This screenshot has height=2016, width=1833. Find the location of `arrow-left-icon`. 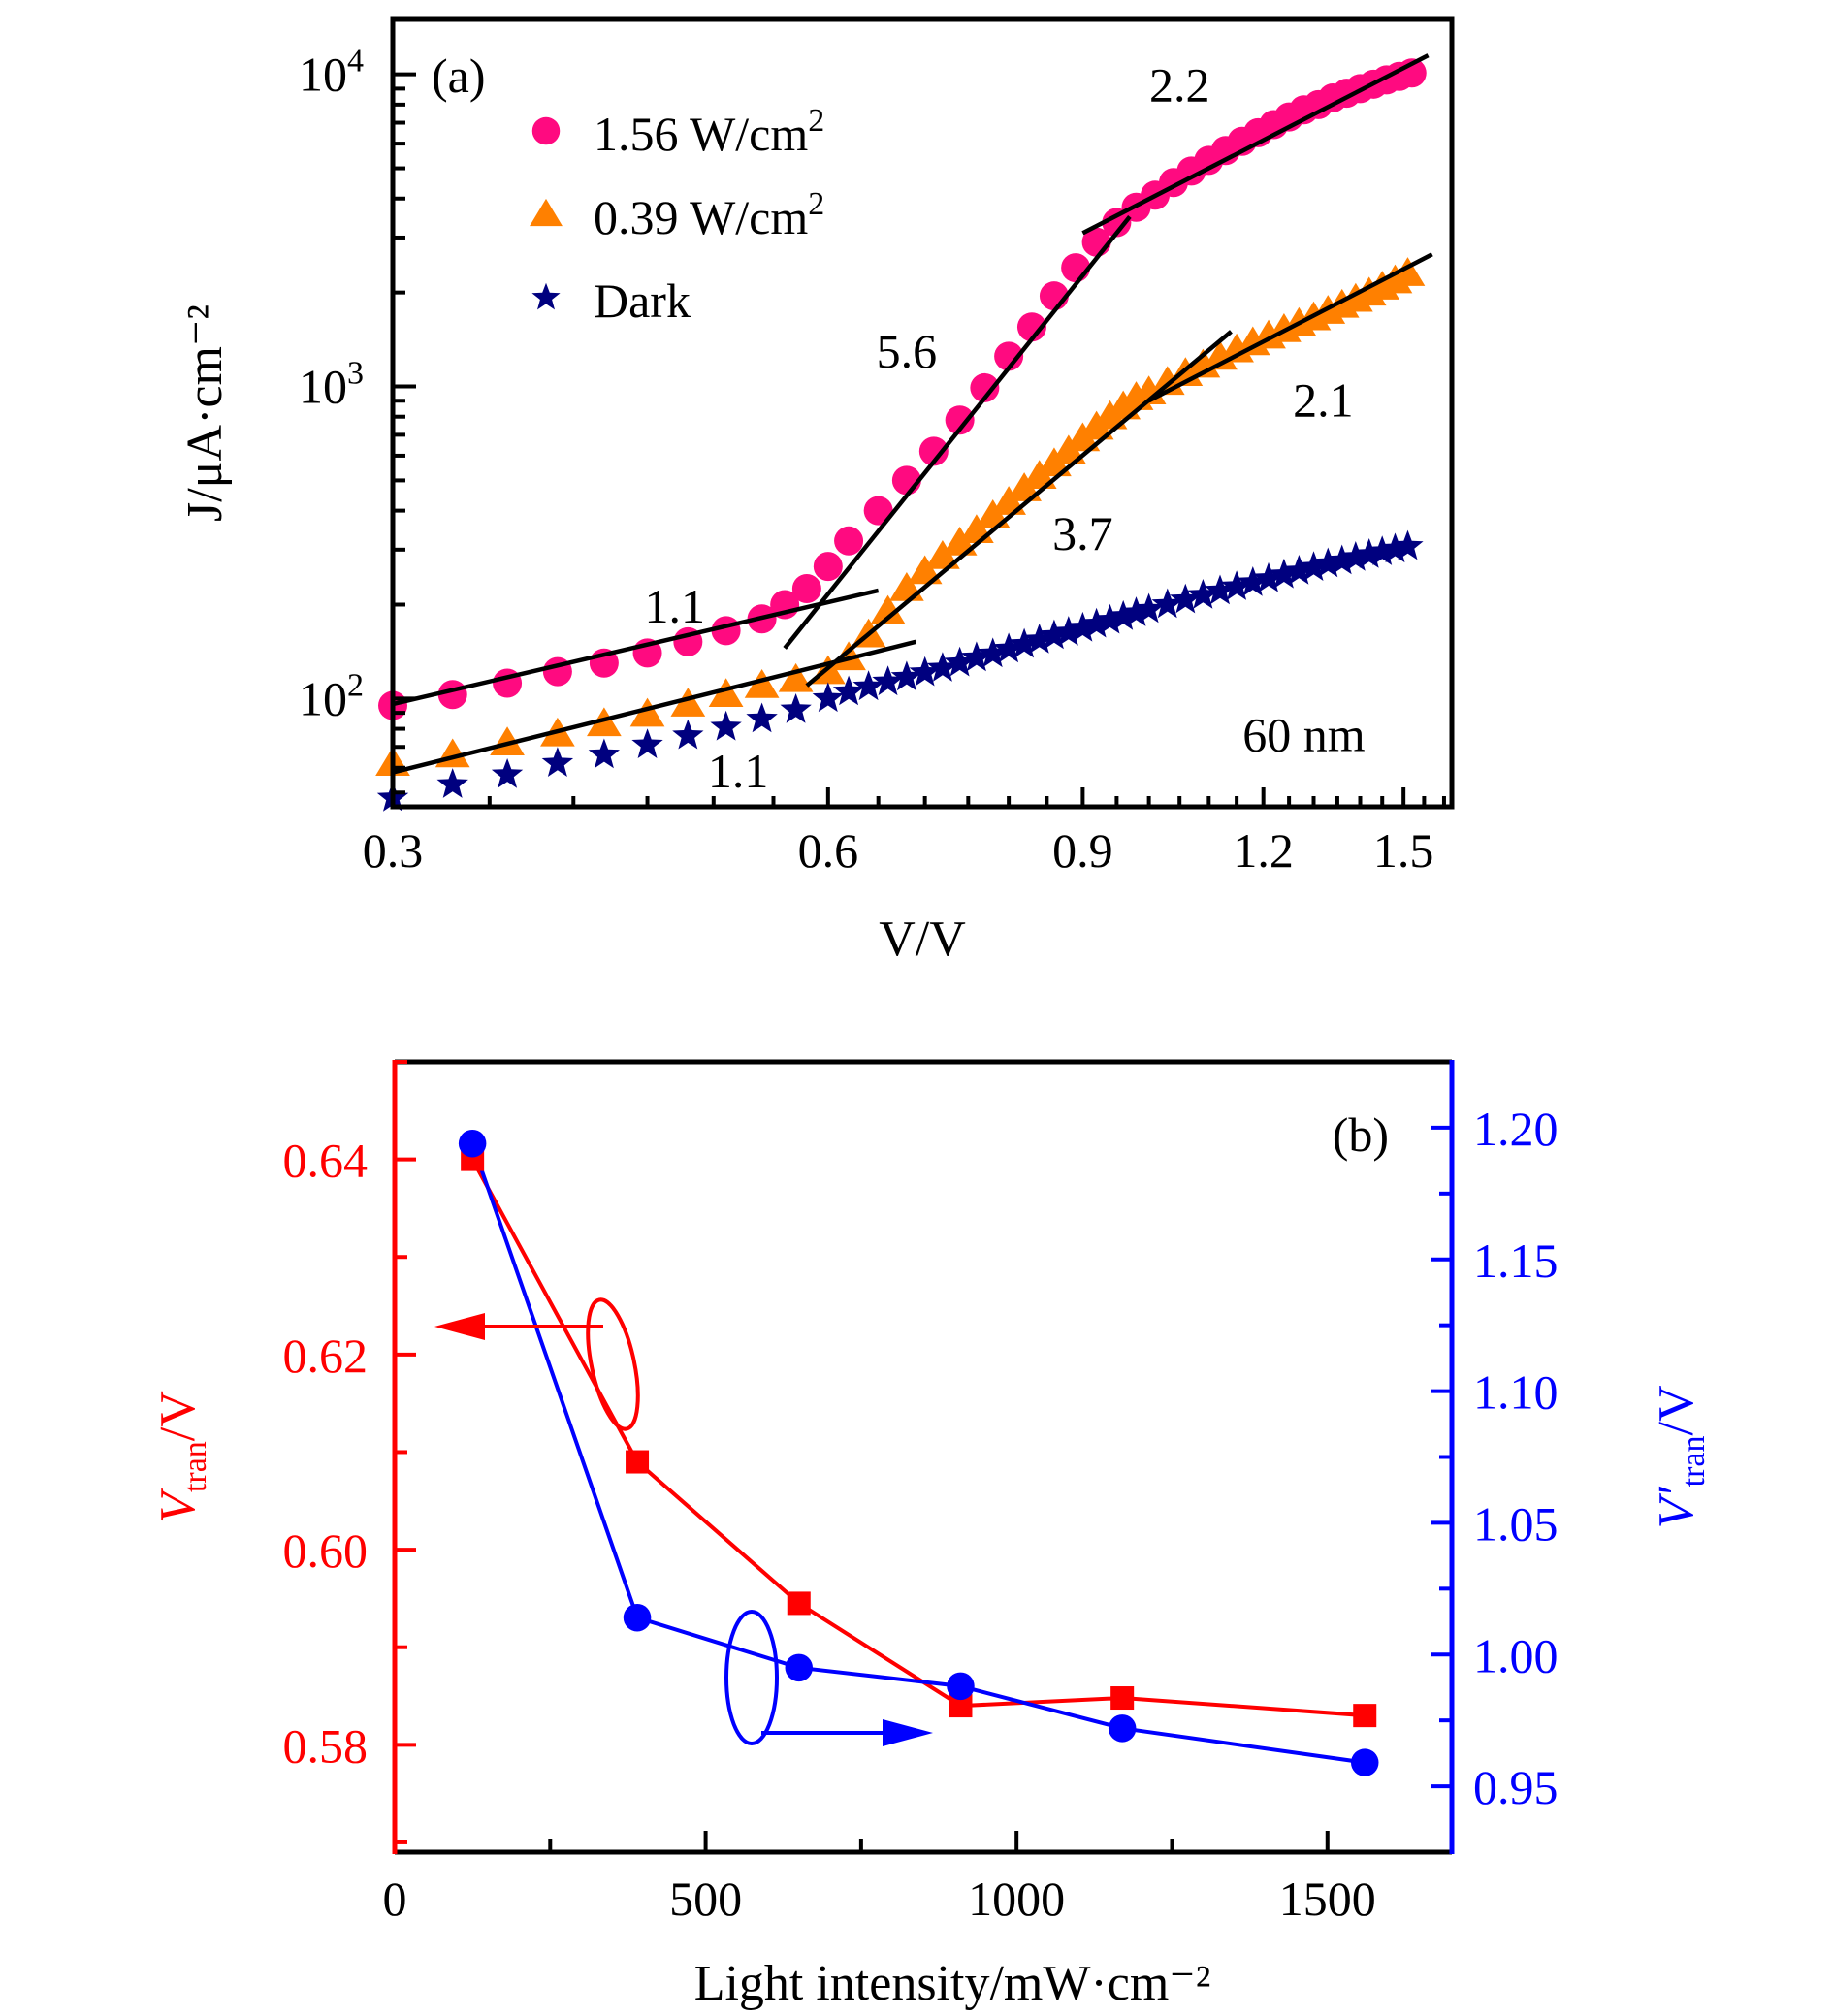

arrow-left-icon is located at coordinates (459, 1326).